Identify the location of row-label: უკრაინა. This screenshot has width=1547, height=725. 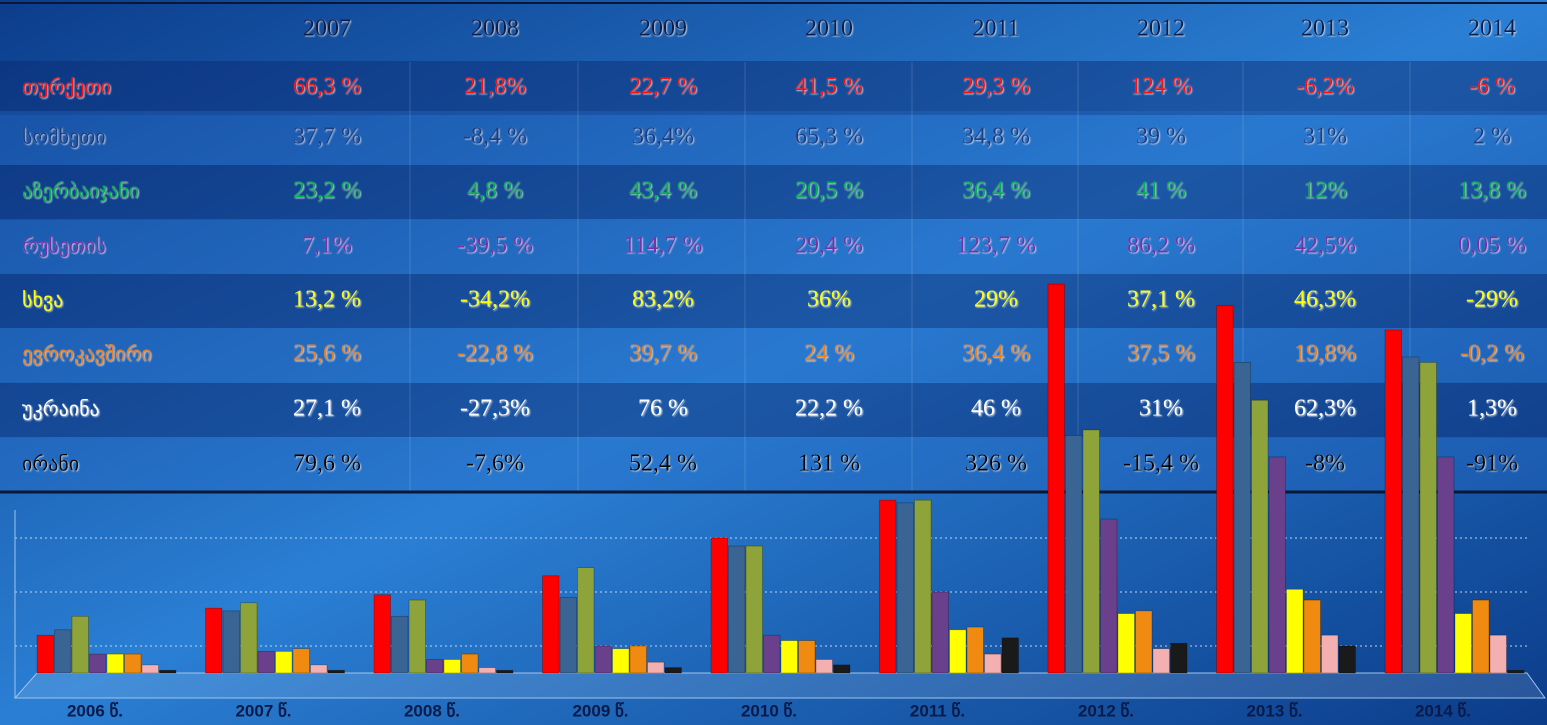
(61, 409).